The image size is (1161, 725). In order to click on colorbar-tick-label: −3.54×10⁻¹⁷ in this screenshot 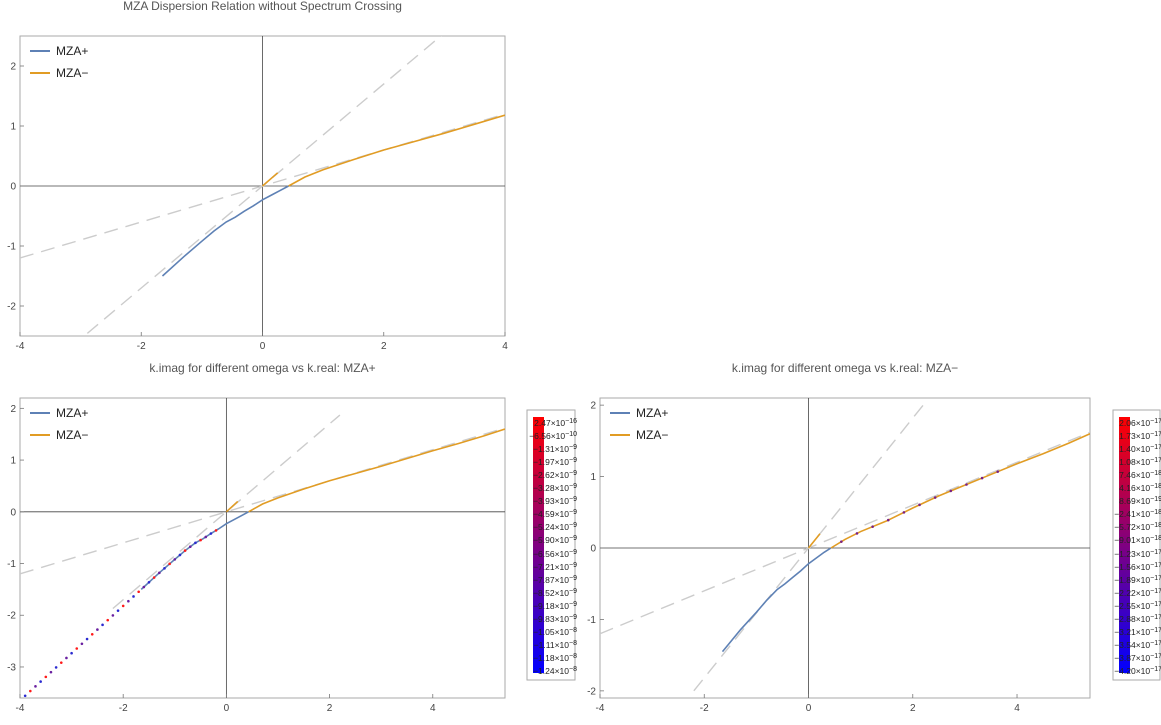, I will do `click(1137, 644)`.